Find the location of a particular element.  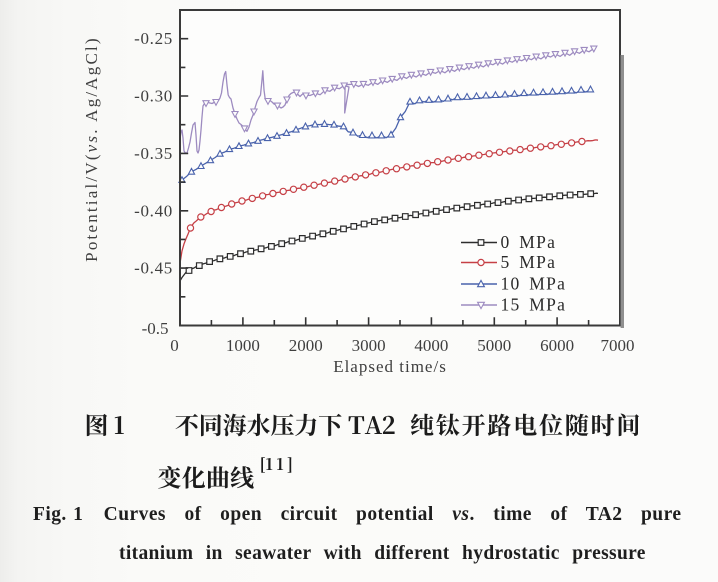

svg-text: 4000 is located at coordinates (431, 345).